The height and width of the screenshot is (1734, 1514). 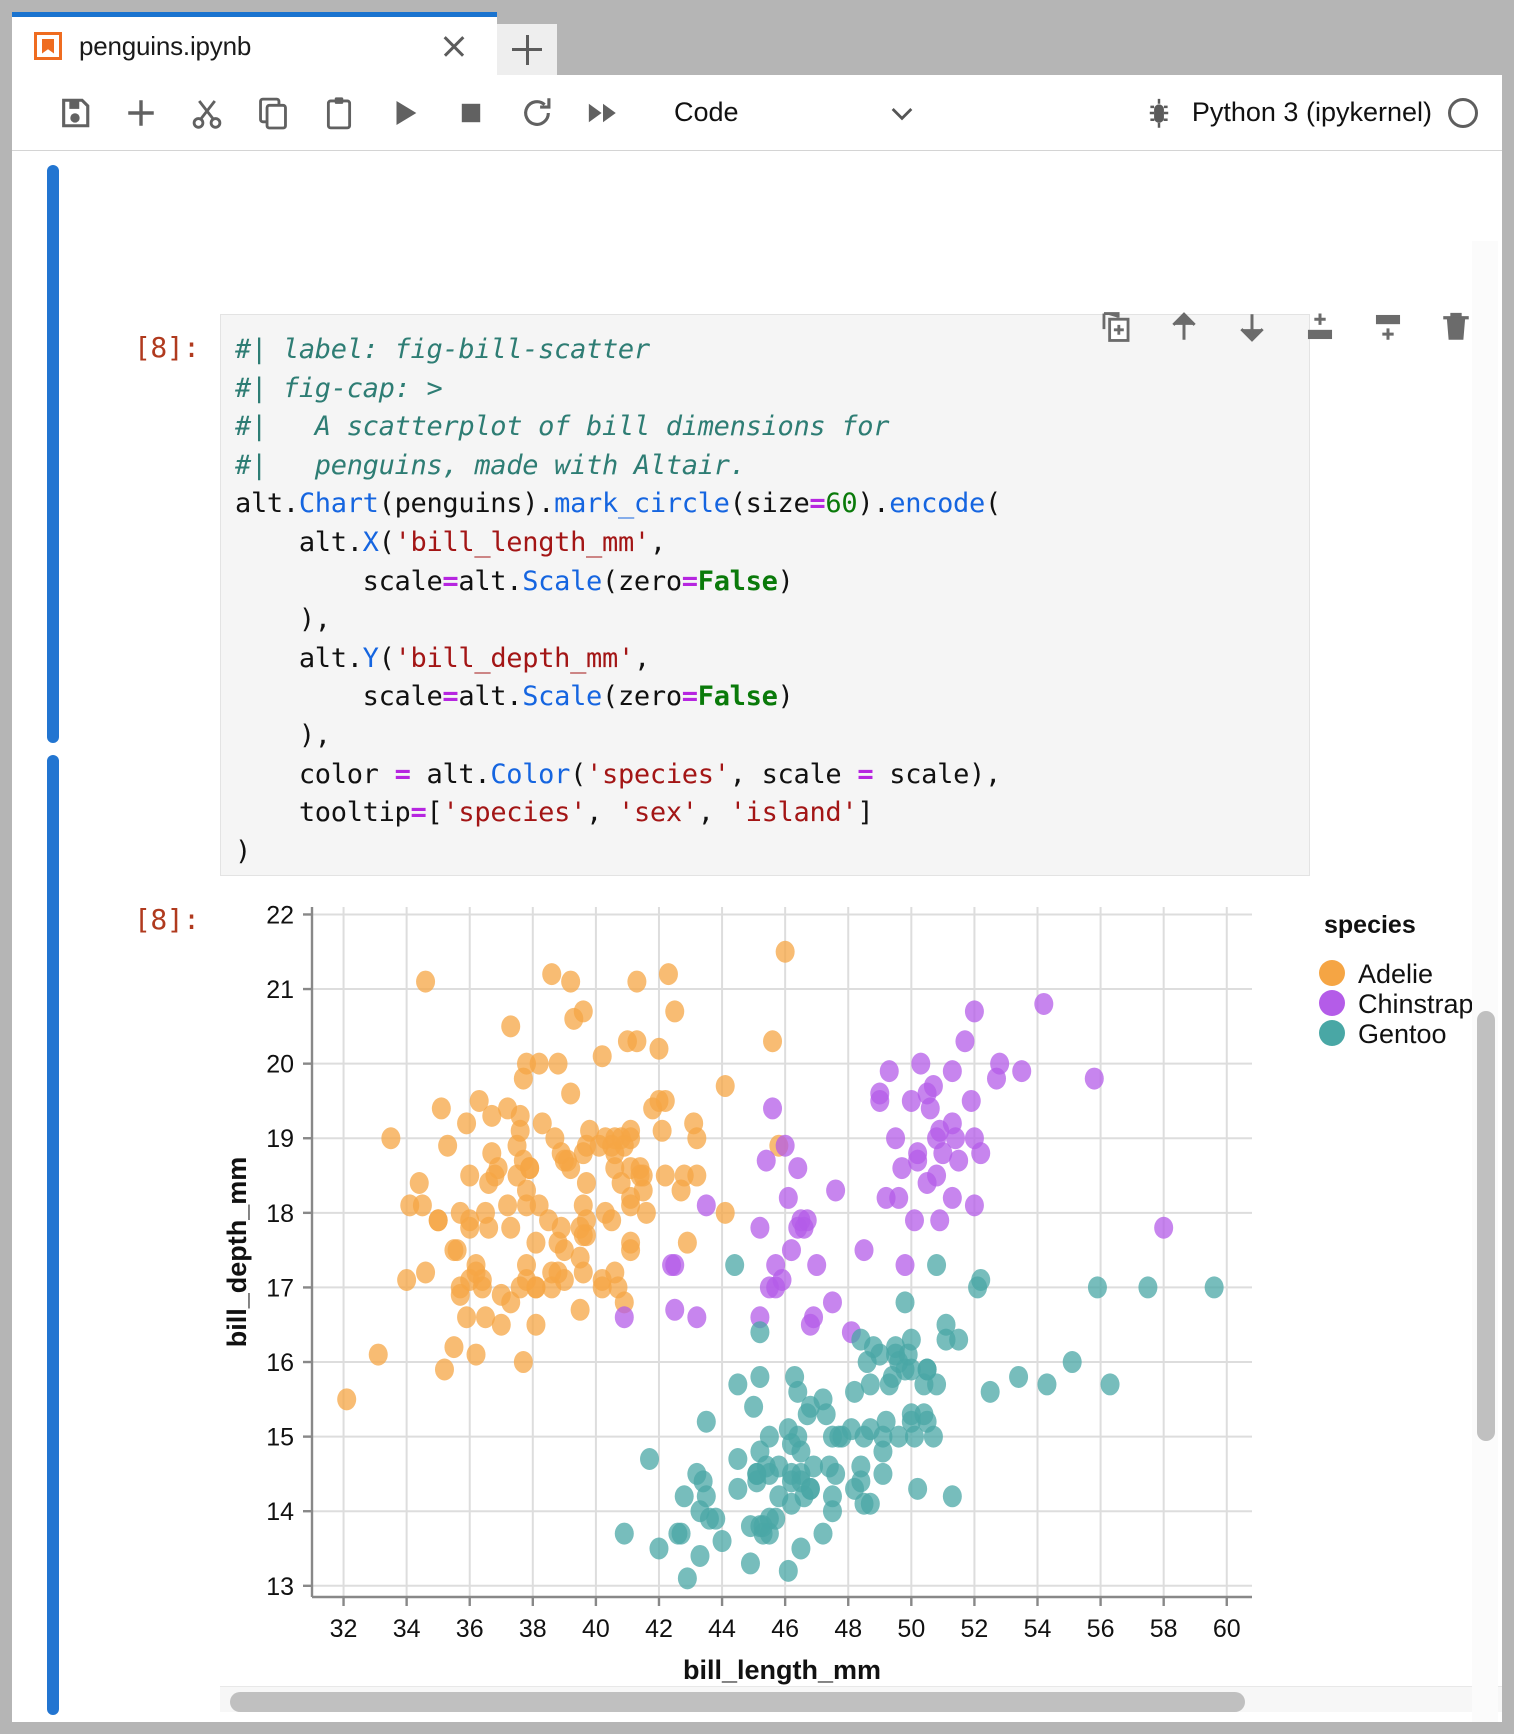 What do you see at coordinates (1286, 327) in the screenshot?
I see `cell-action-toolbar` at bounding box center [1286, 327].